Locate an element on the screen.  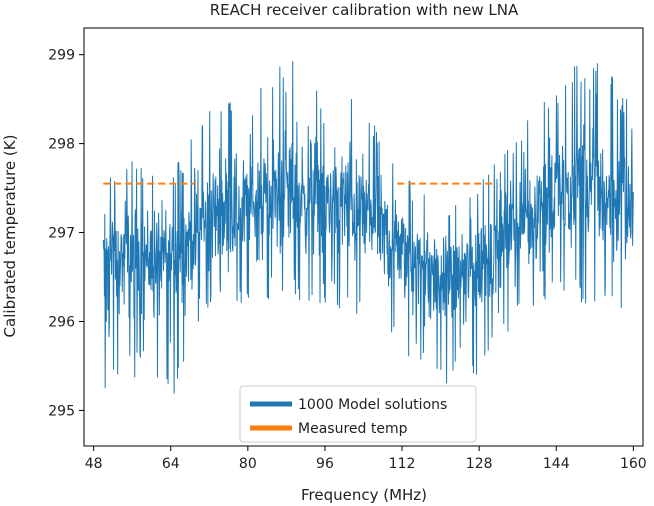
y-tick-label: 299 is located at coordinates (61, 56).